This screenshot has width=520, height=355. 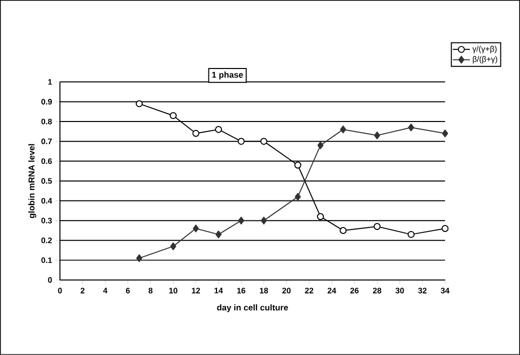 I want to click on x-axis-title: day in cell culture, so click(x=252, y=308).